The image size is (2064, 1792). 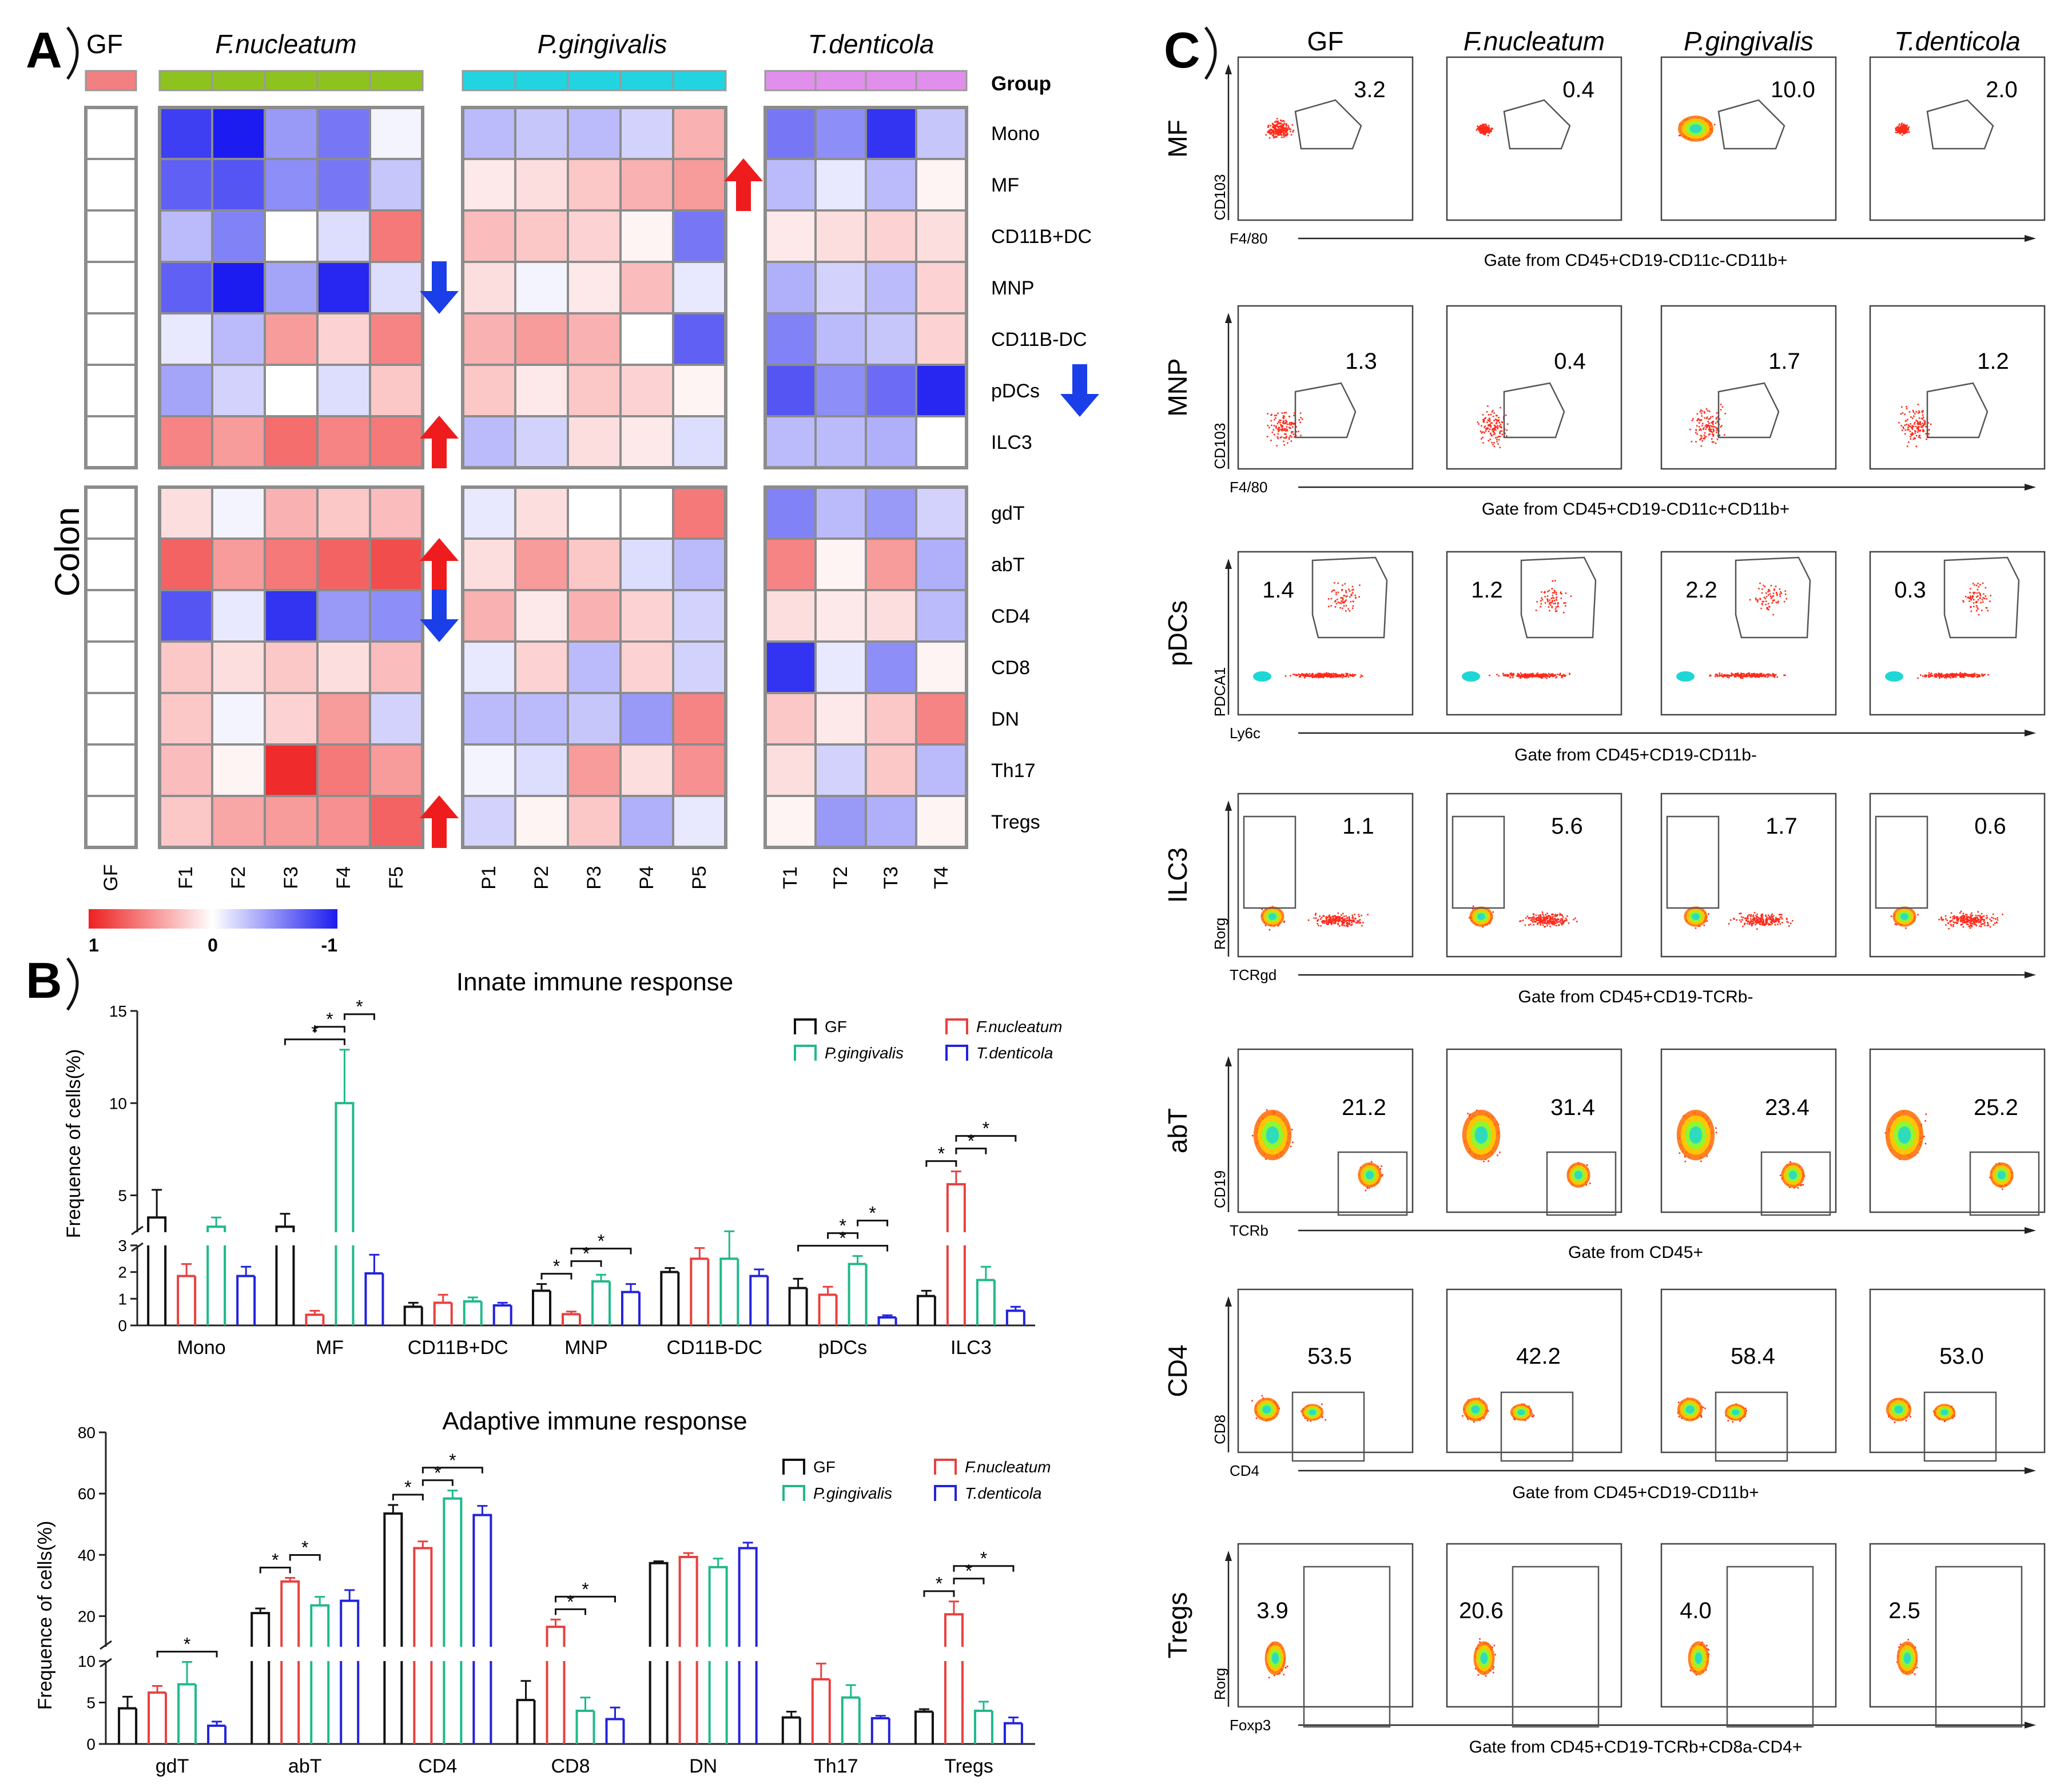 What do you see at coordinates (489, 667) in the screenshot?
I see `heatmap-cell-p1-cd8` at bounding box center [489, 667].